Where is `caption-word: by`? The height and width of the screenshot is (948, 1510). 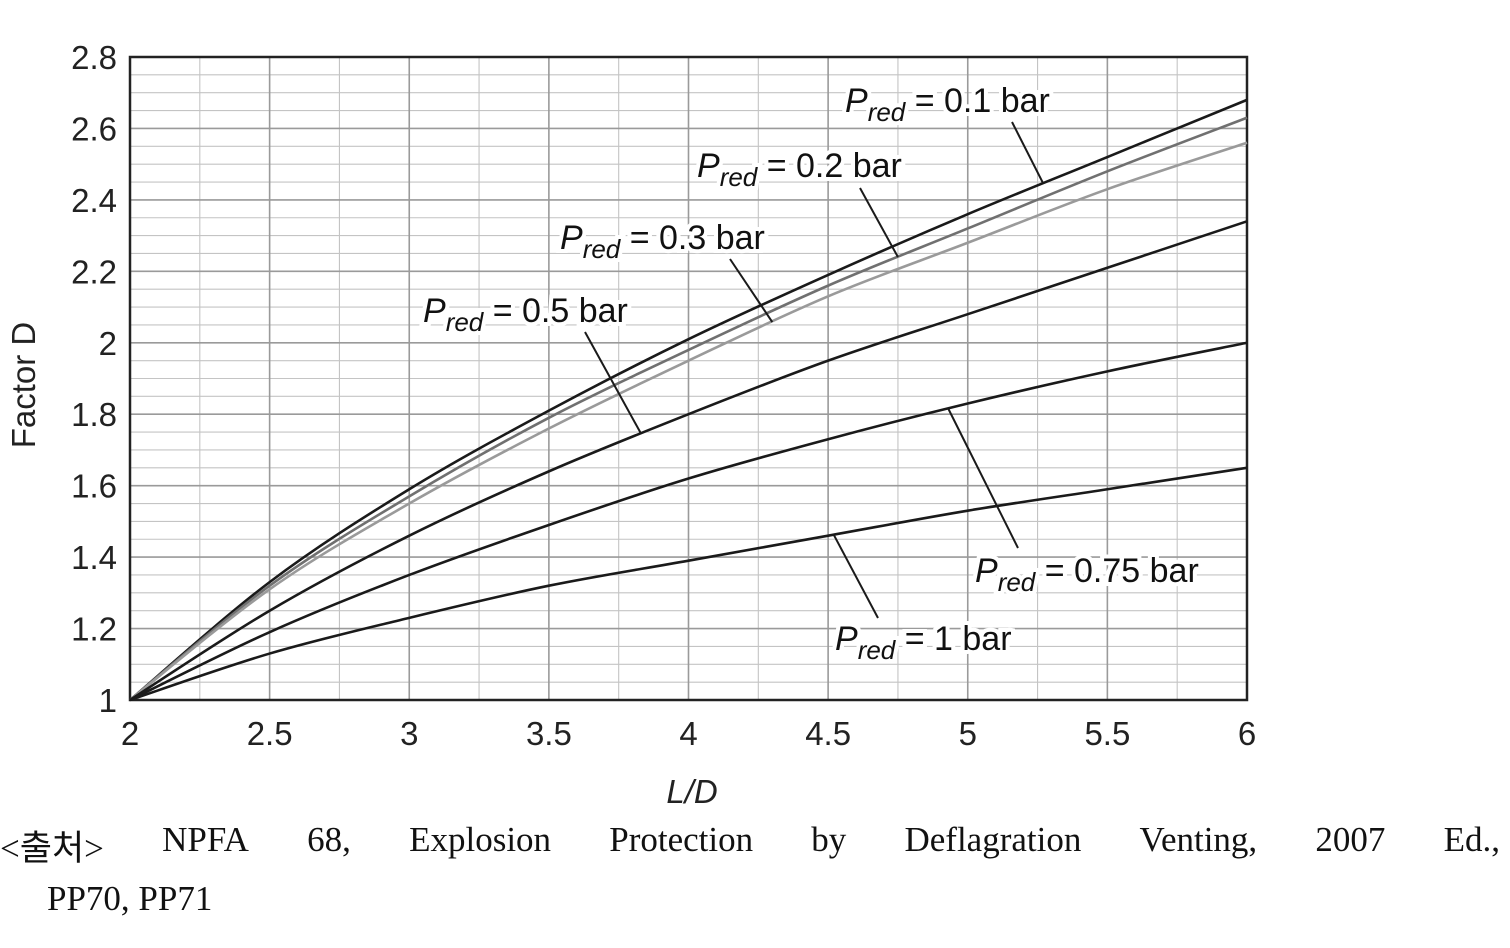 caption-word: by is located at coordinates (829, 839).